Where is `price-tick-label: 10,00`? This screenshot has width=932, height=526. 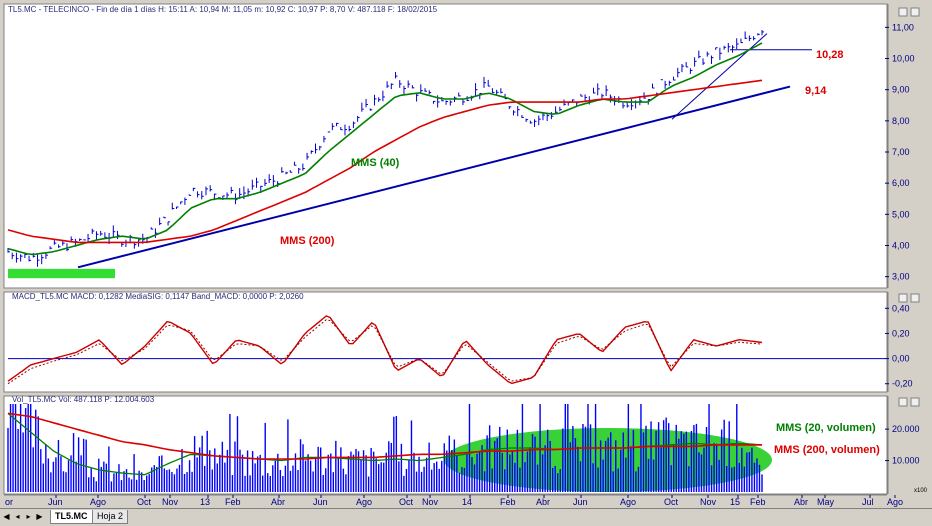
price-tick-label: 10,00 is located at coordinates (903, 59).